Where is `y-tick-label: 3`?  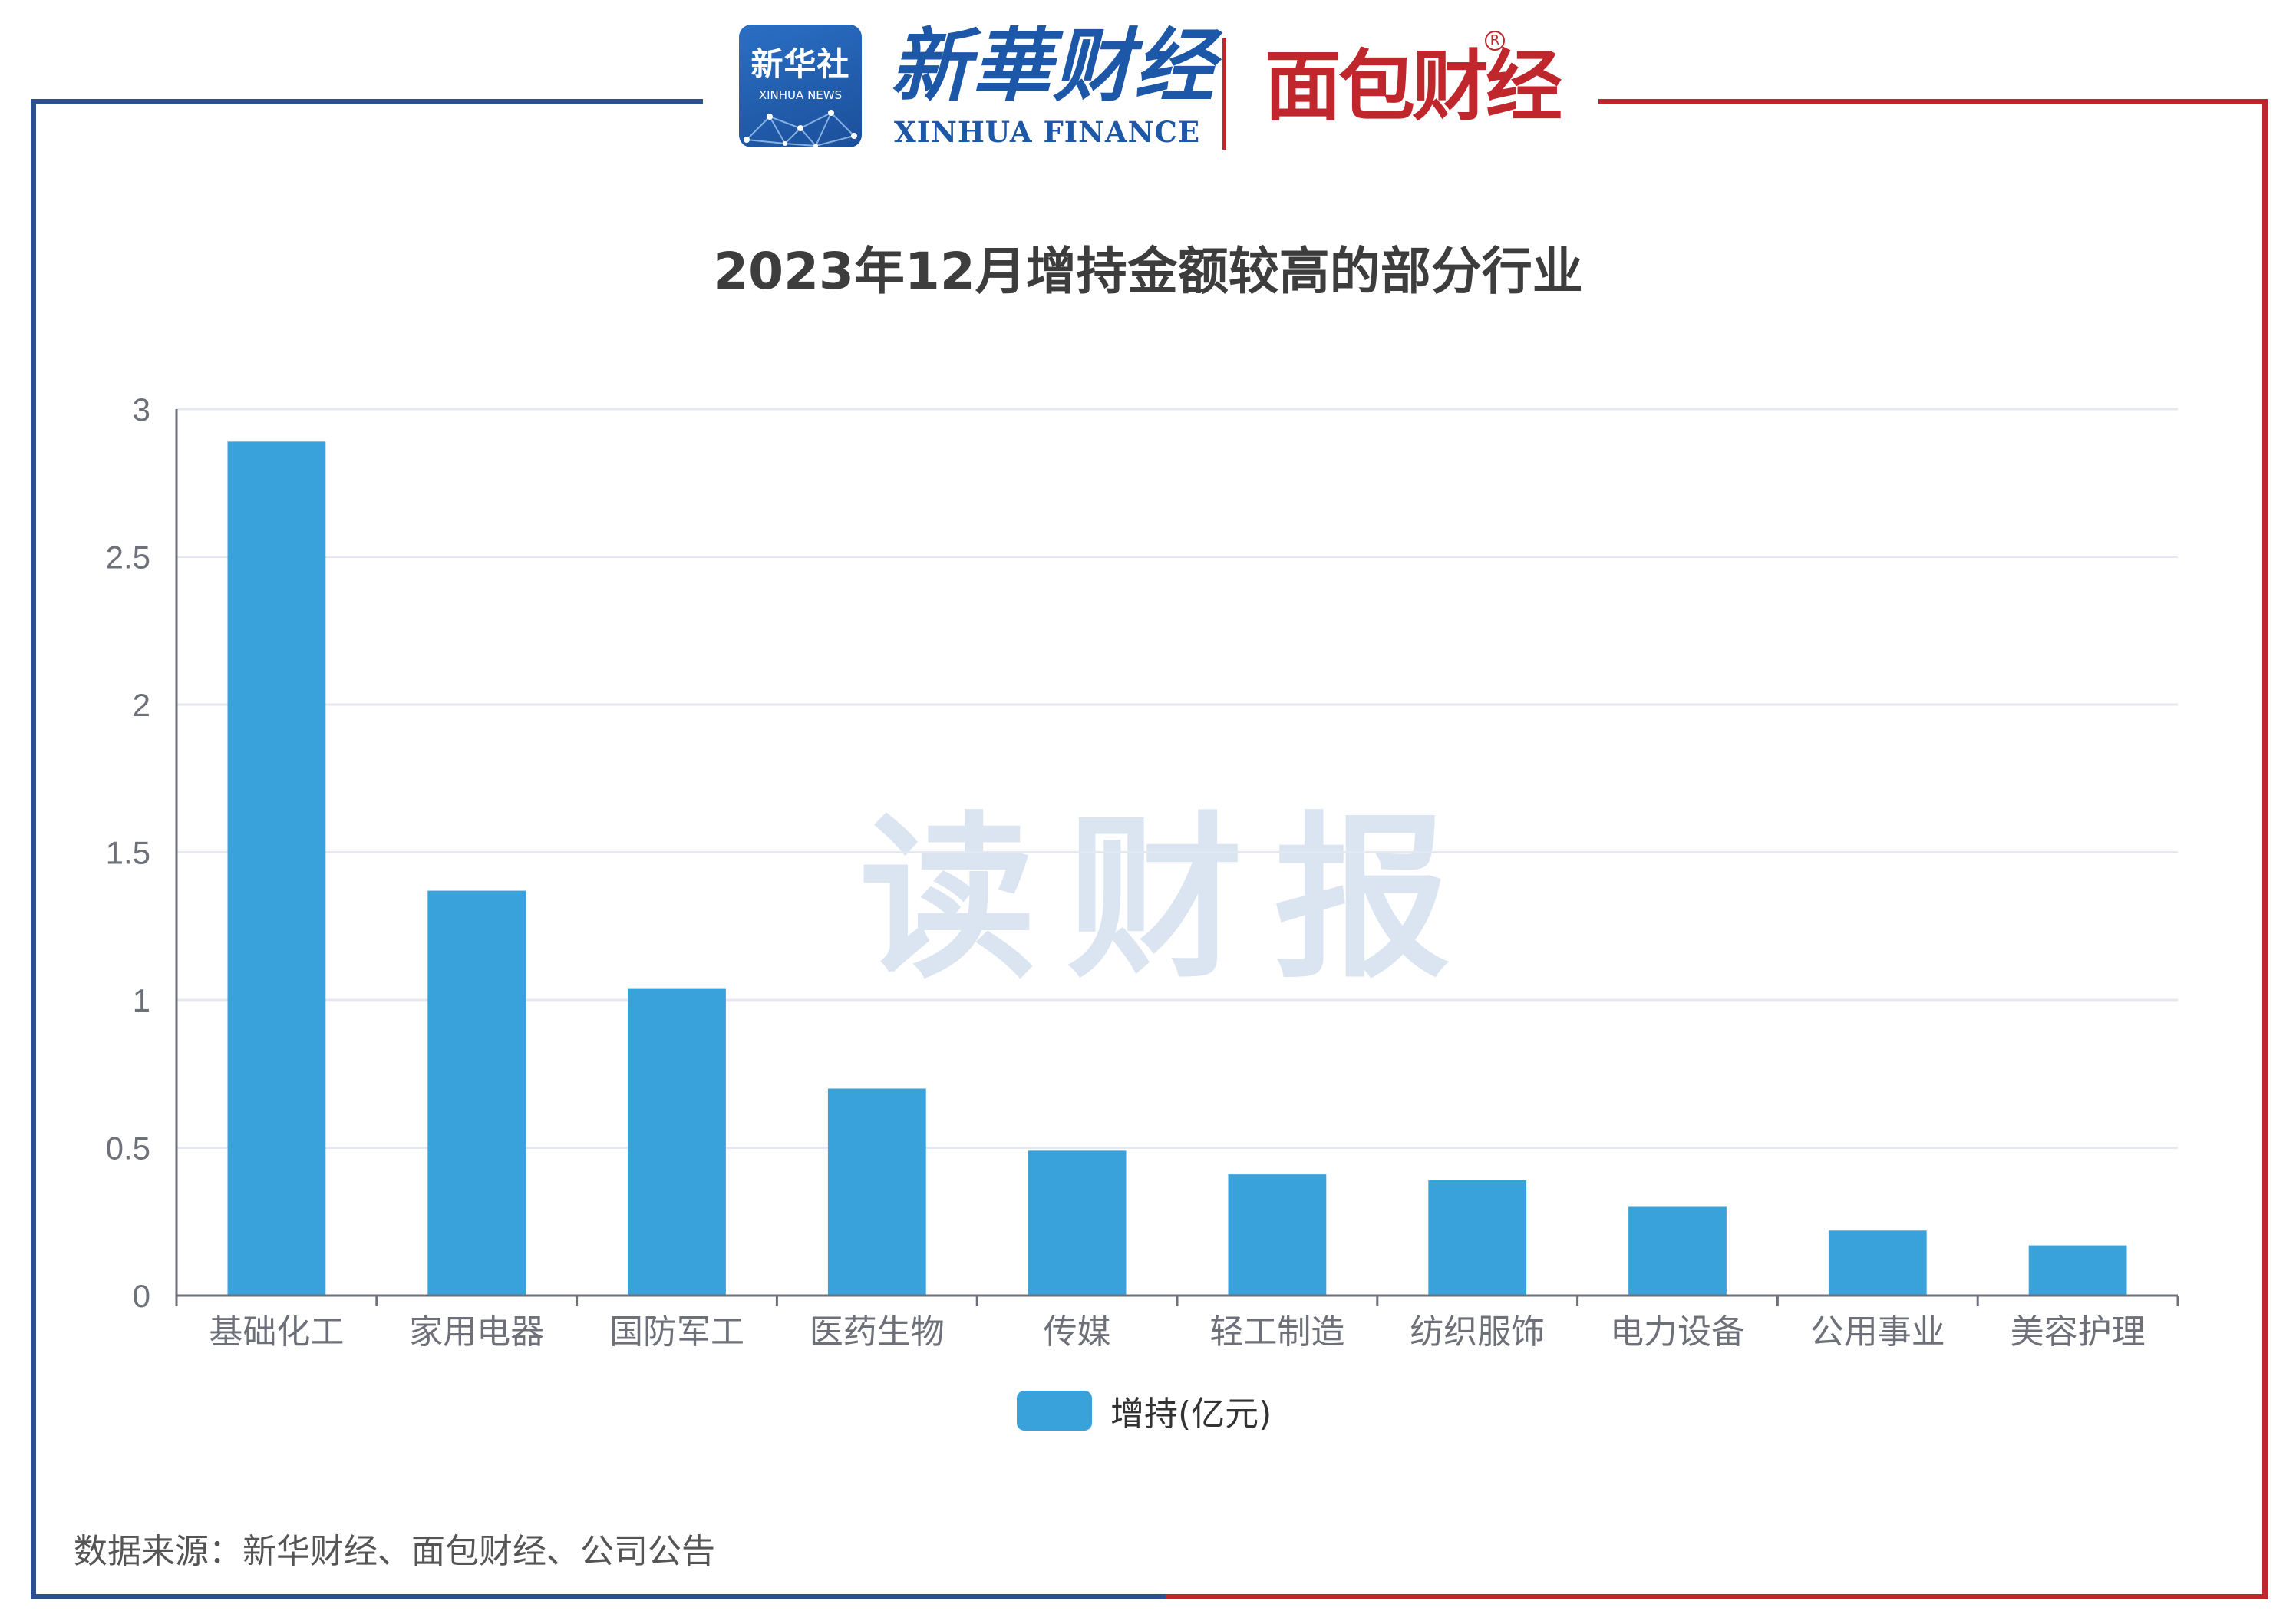 y-tick-label: 3 is located at coordinates (141, 409).